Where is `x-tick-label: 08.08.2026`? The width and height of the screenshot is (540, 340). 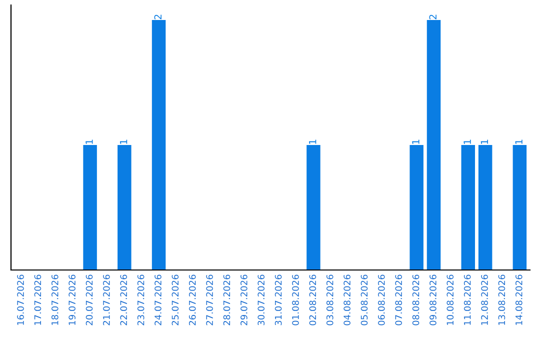
x-tick-label: 08.08.2026 is located at coordinates (416, 300).